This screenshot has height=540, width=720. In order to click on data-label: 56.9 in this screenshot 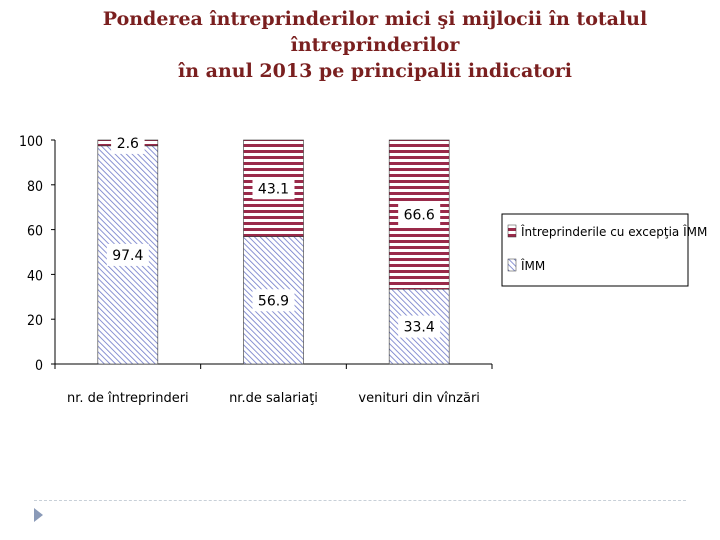, I will do `click(273, 301)`.